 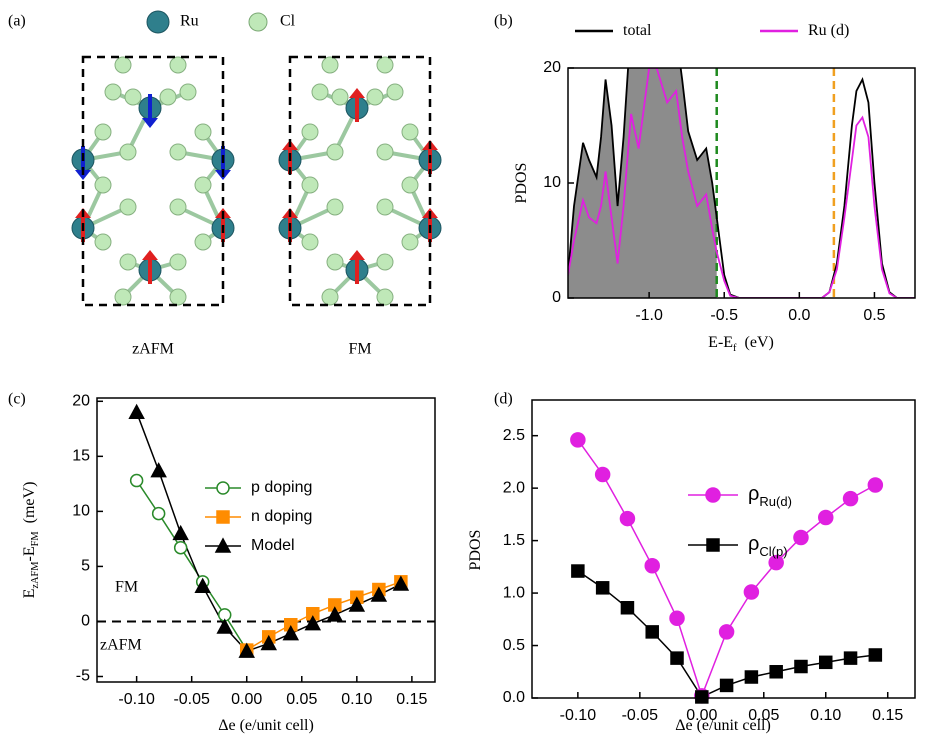 What do you see at coordinates (724, 315) in the screenshot?
I see `x-tick-label: -0.5` at bounding box center [724, 315].